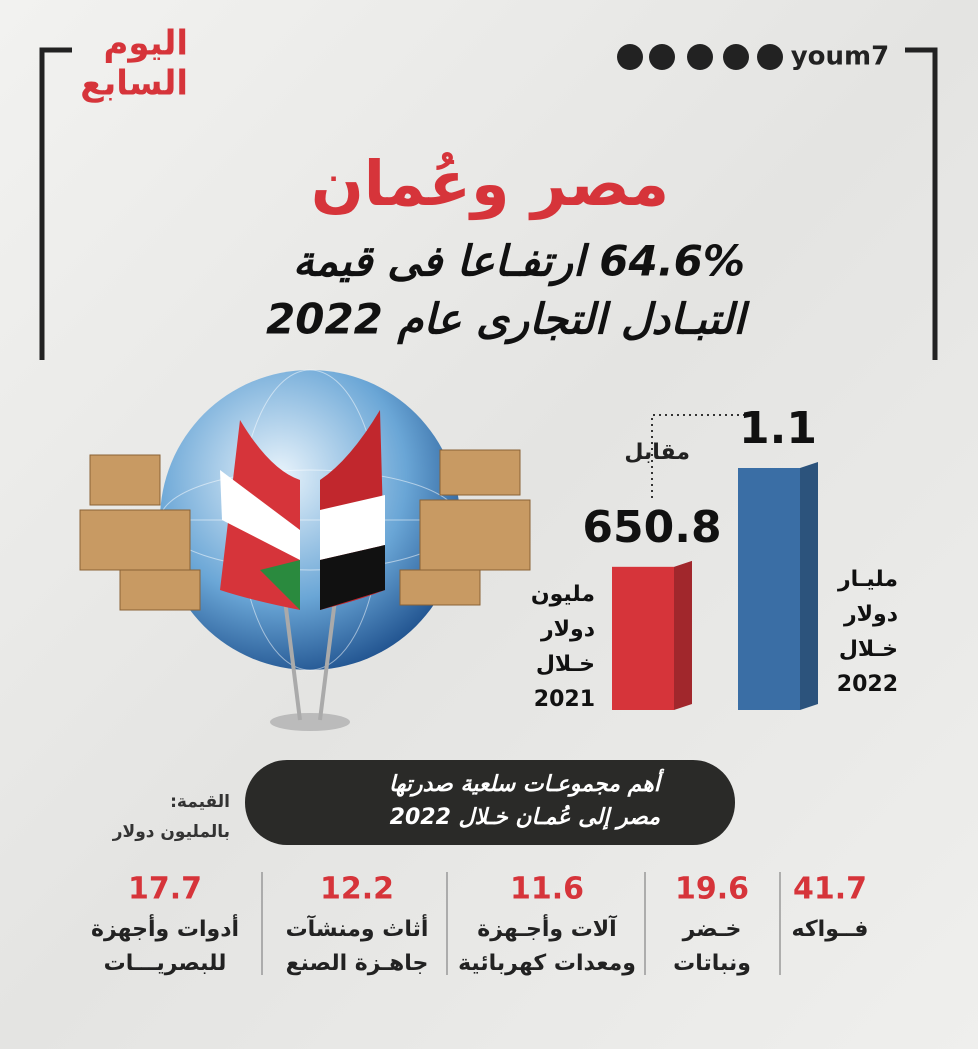 Image resolution: width=978 pixels, height=1049 pixels. I want to click on annotation: مقابل, so click(657, 452).